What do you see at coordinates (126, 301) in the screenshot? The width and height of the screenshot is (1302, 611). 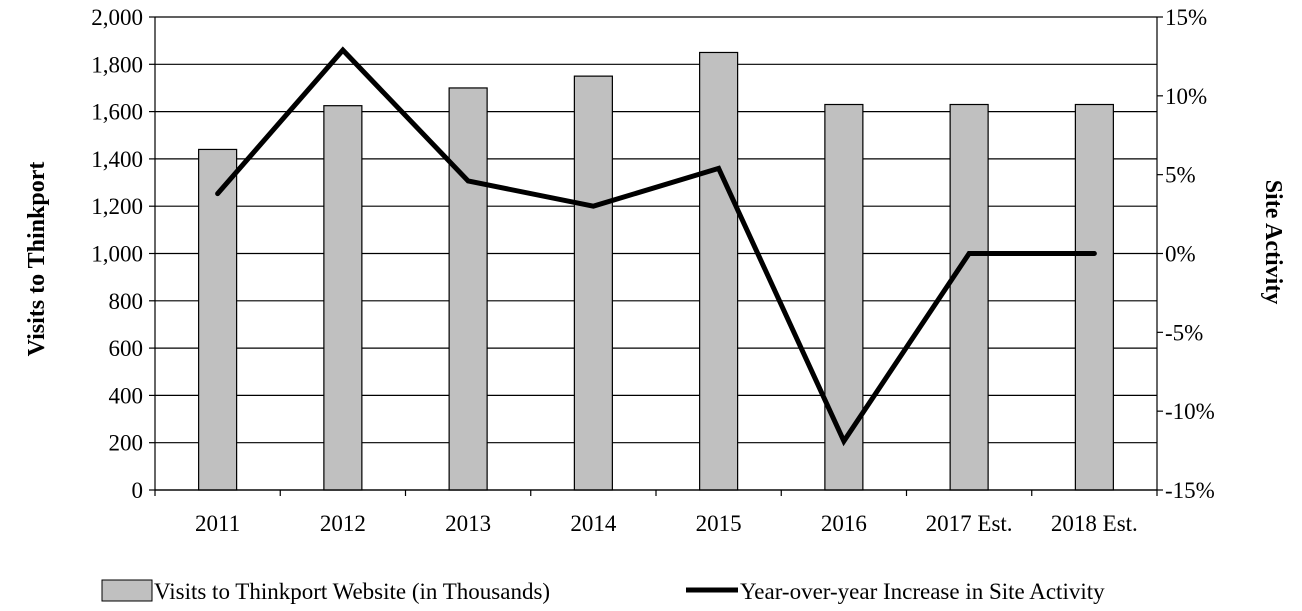 I see `left-tick-label: 800` at bounding box center [126, 301].